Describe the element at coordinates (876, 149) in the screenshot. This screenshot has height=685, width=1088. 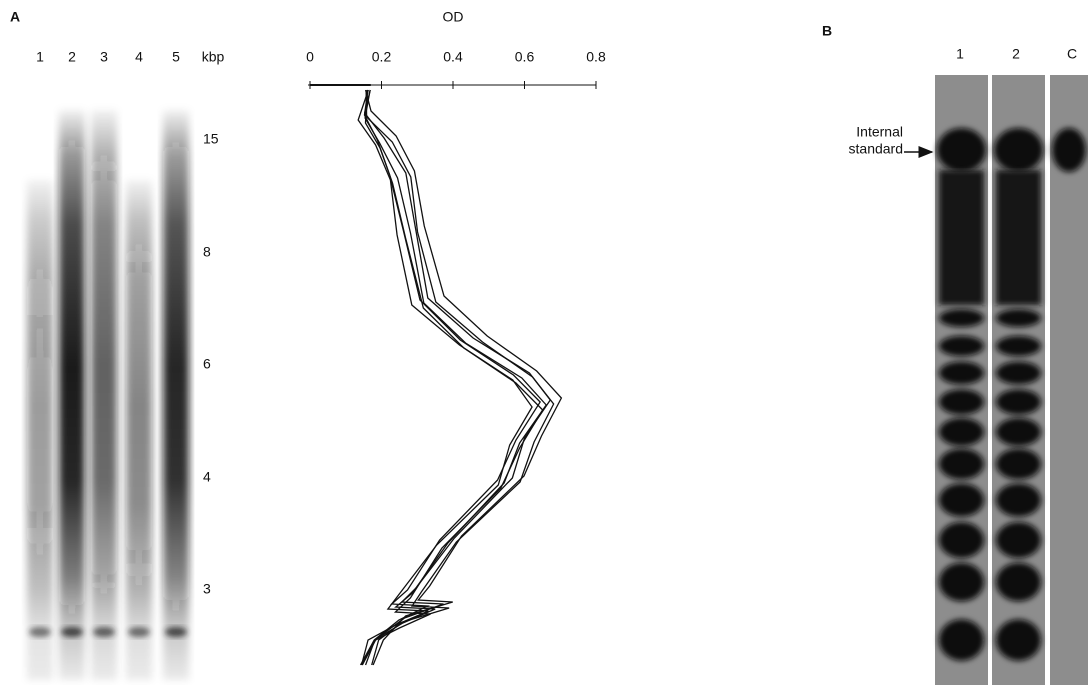
I see `annotation: standard` at that location.